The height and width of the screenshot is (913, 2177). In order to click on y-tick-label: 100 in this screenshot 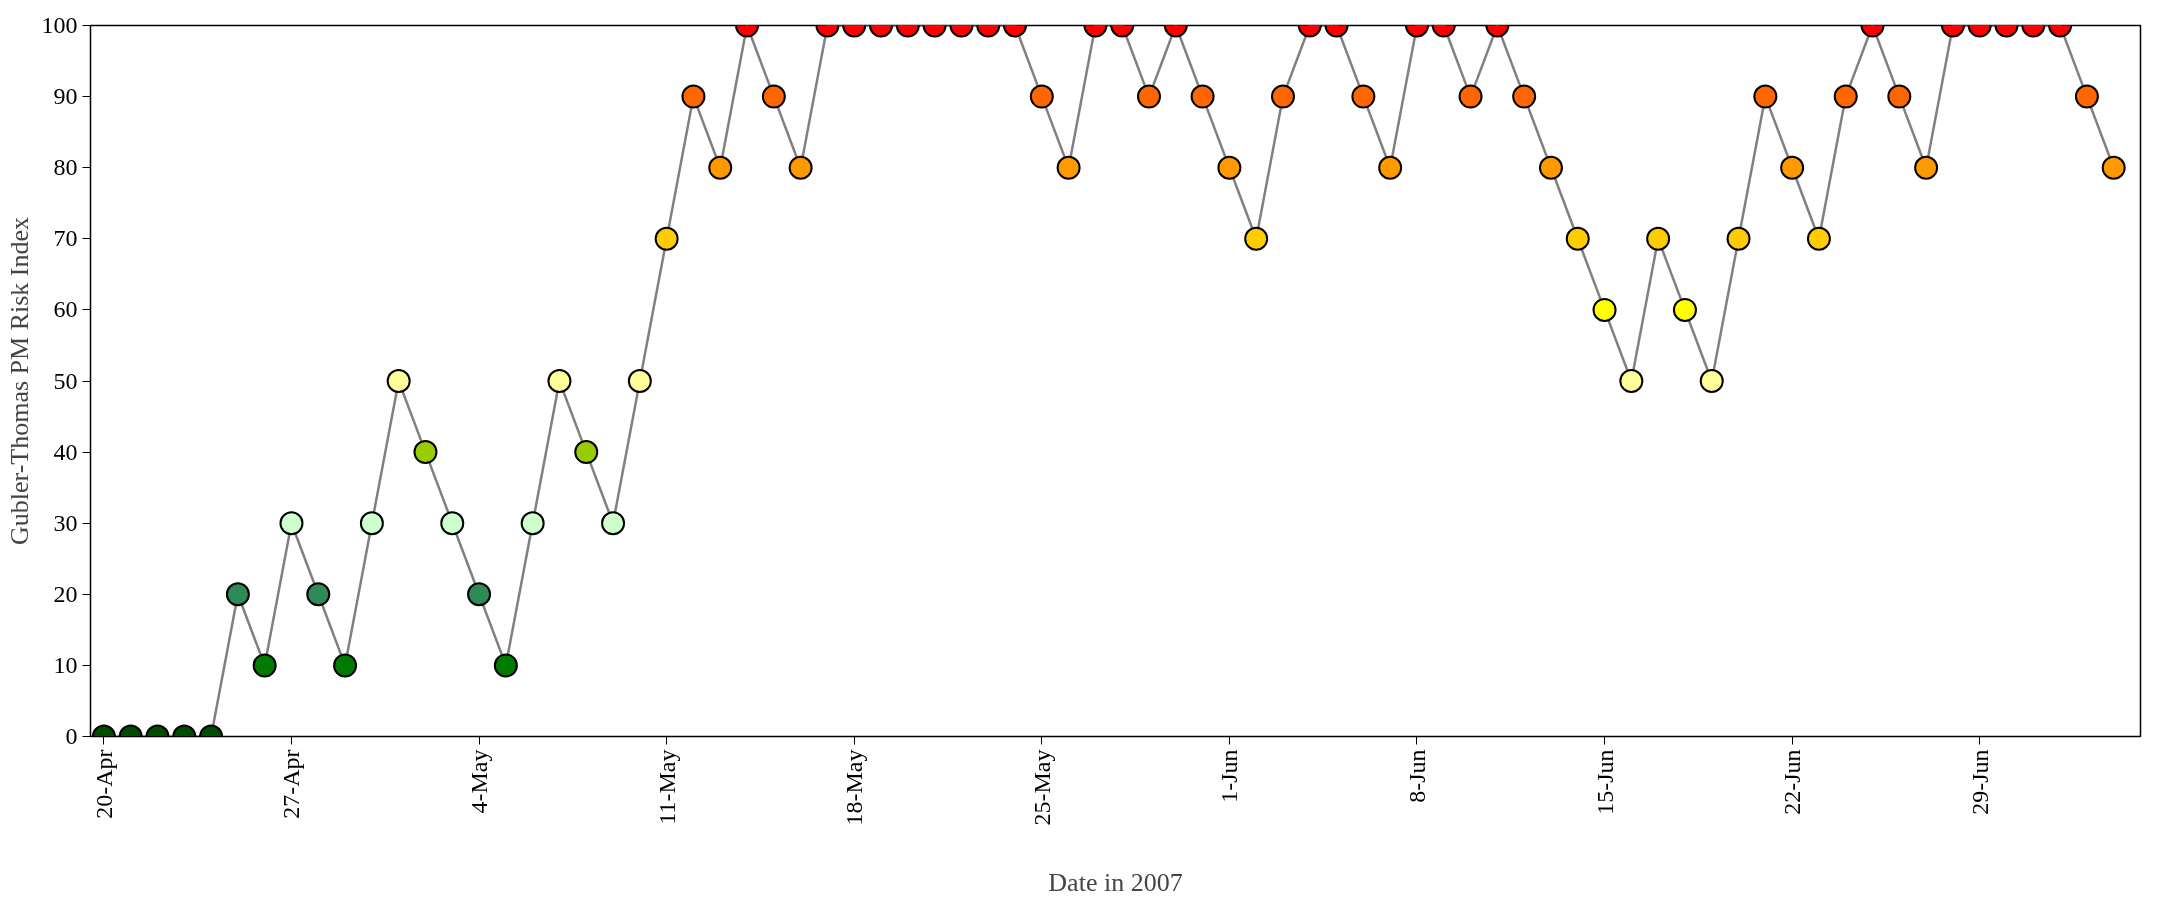, I will do `click(59, 25)`.